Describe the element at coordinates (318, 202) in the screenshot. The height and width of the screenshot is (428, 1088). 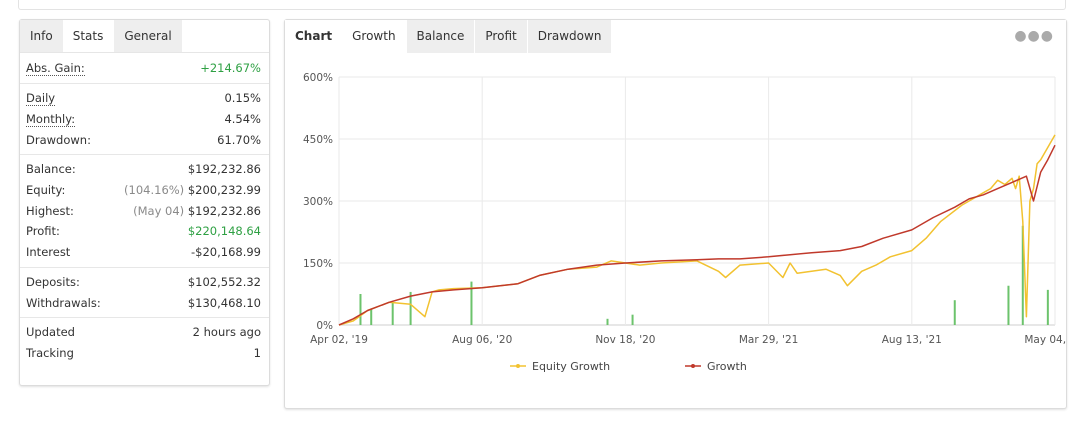
I see `y-tick-label: 300%` at that location.